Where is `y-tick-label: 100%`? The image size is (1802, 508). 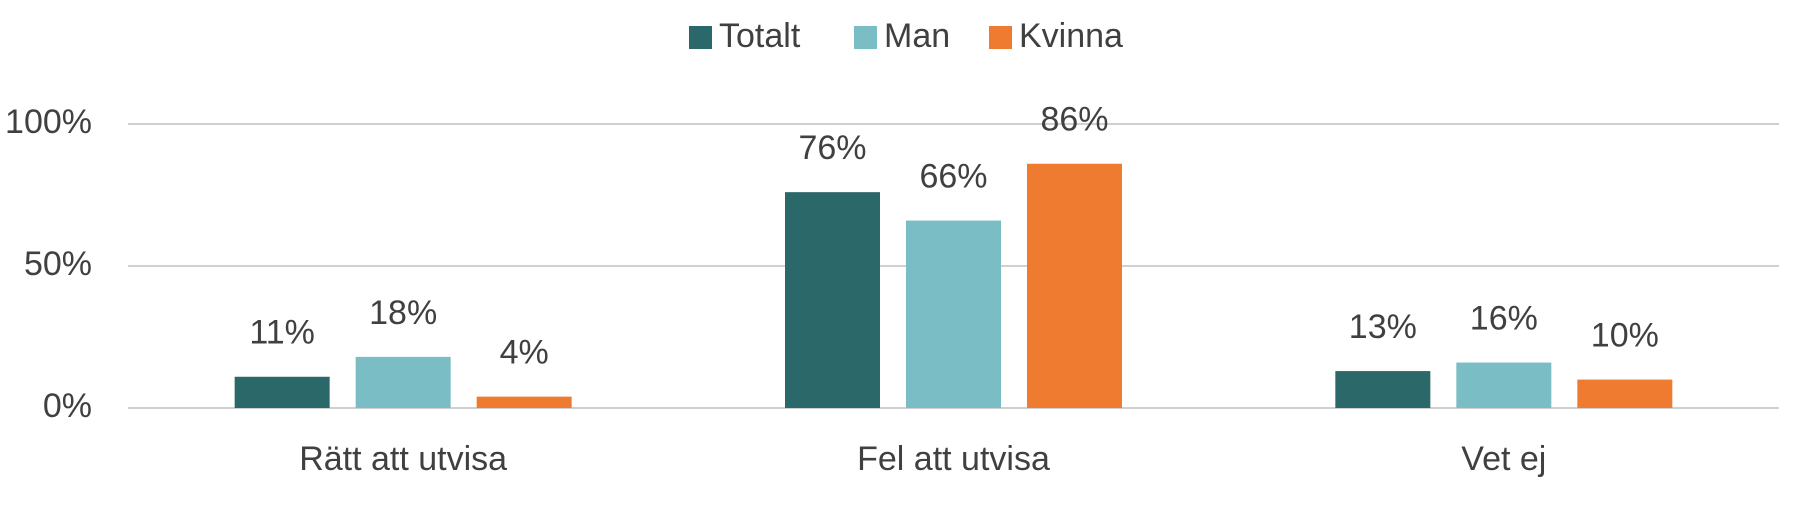
y-tick-label: 100% is located at coordinates (48, 122).